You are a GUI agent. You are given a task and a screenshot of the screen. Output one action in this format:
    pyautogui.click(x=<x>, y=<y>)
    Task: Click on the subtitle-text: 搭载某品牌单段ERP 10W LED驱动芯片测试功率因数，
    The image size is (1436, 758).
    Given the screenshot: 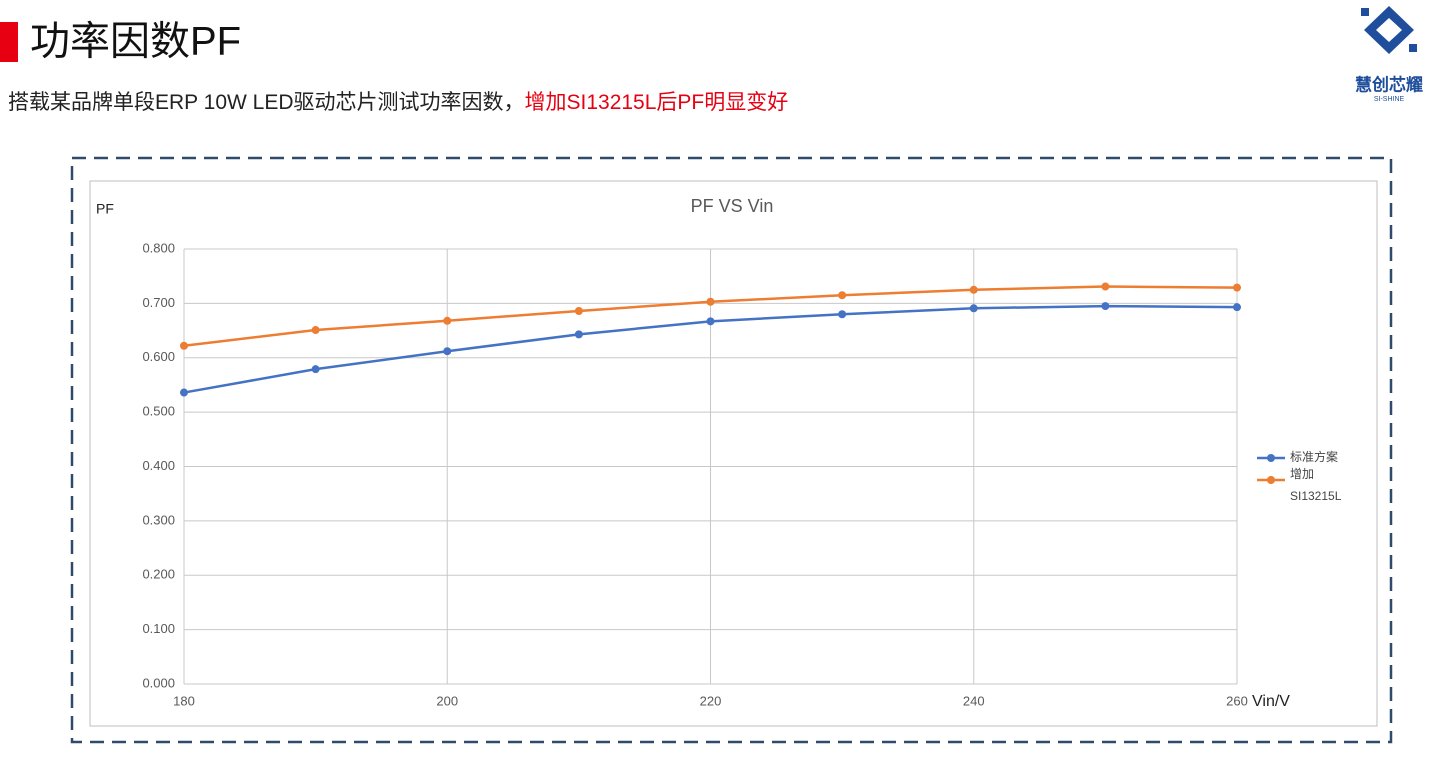 What is the action you would take?
    pyautogui.click(x=266, y=102)
    